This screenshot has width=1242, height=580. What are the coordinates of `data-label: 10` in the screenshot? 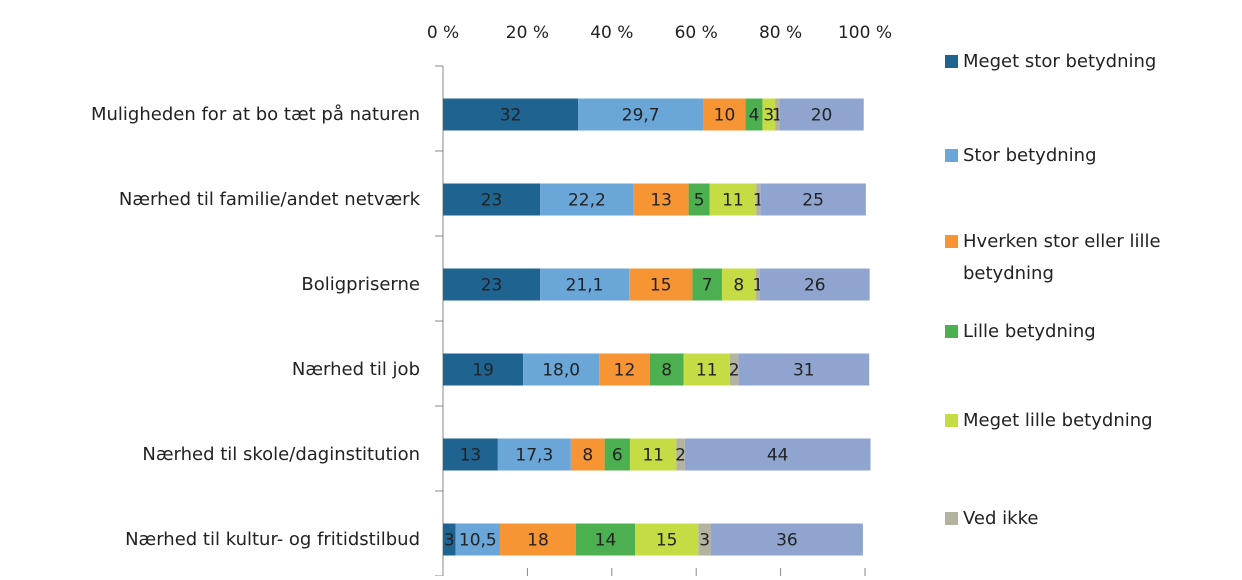 It's located at (725, 116).